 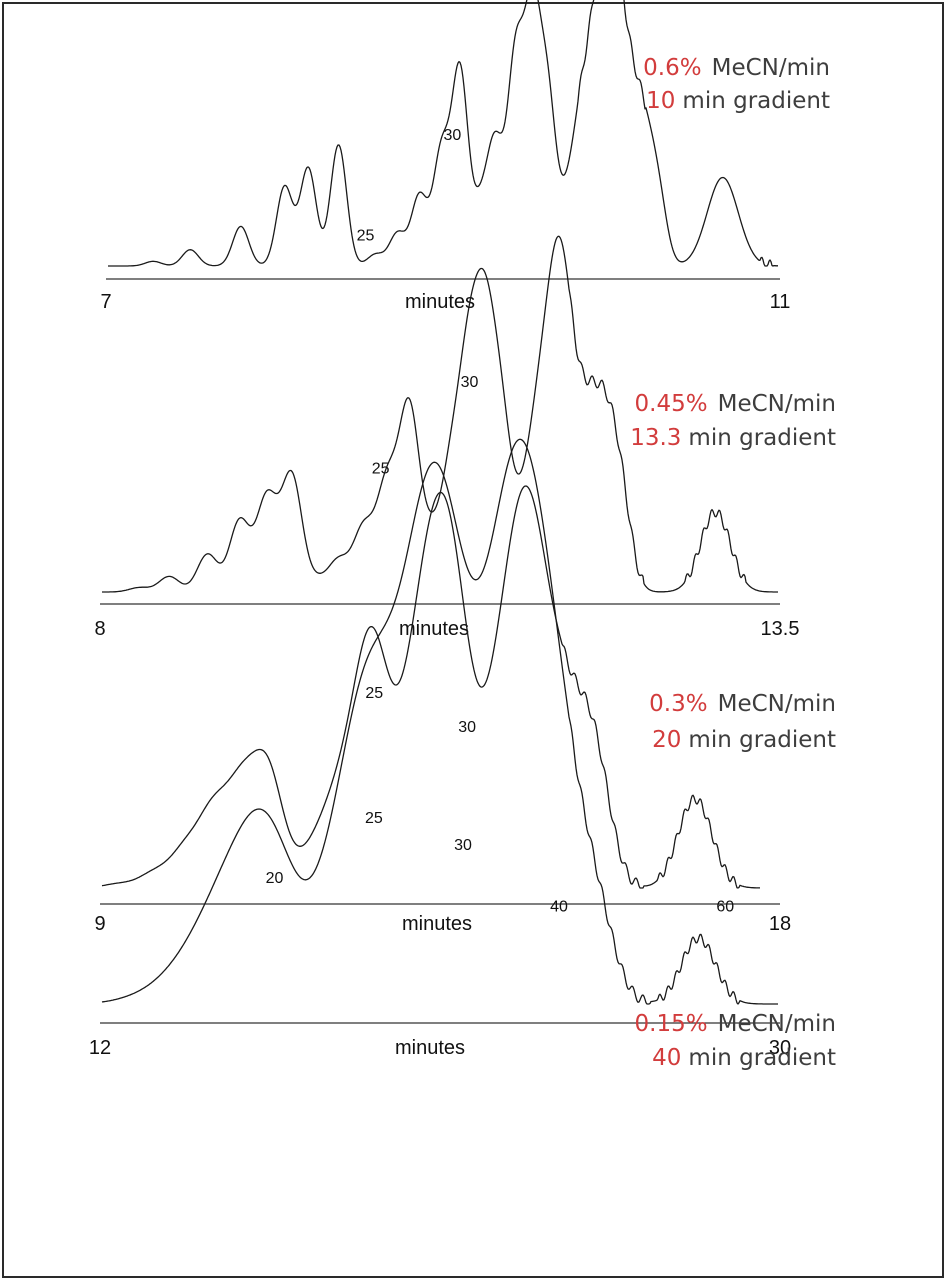 What do you see at coordinates (780, 1048) in the screenshot?
I see `x-tick-label: 30` at bounding box center [780, 1048].